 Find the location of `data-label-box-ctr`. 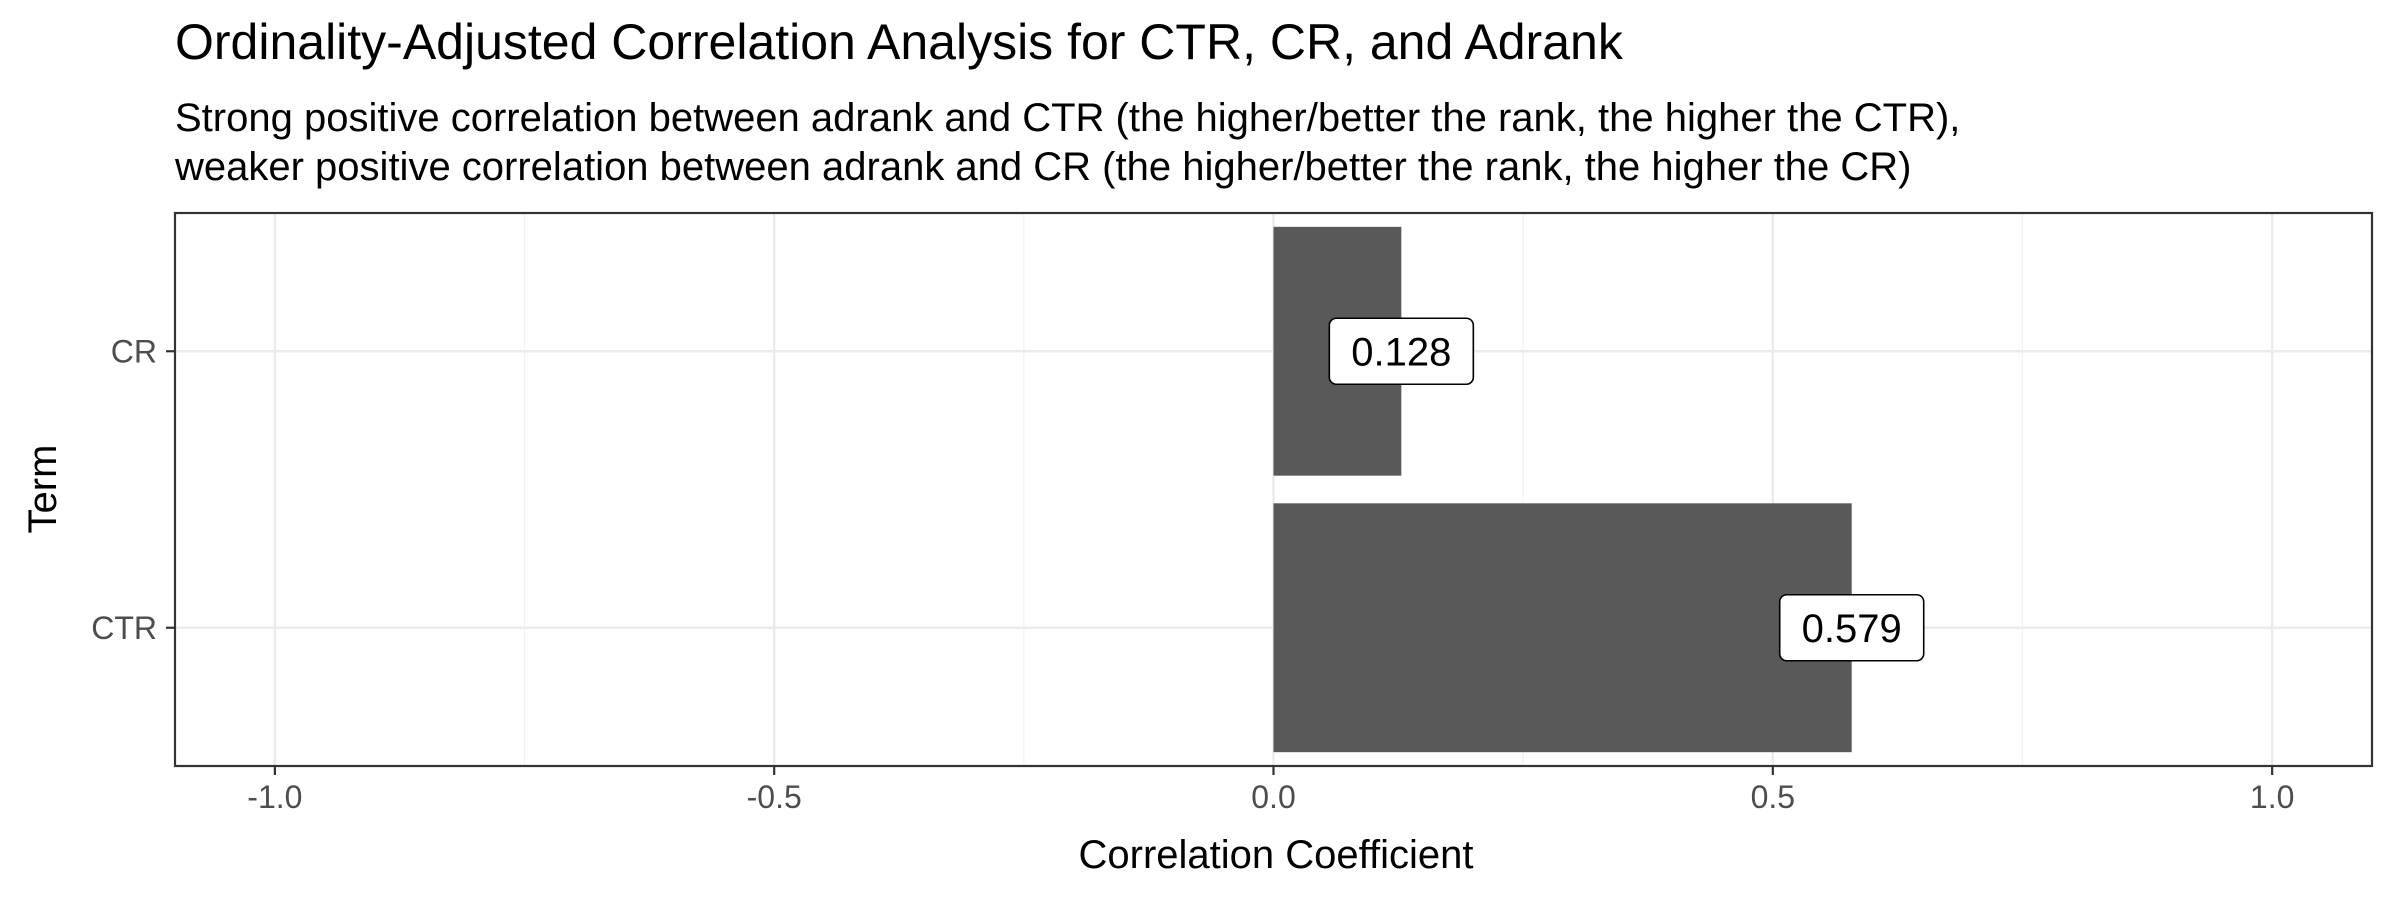

data-label-box-ctr is located at coordinates (1851, 627).